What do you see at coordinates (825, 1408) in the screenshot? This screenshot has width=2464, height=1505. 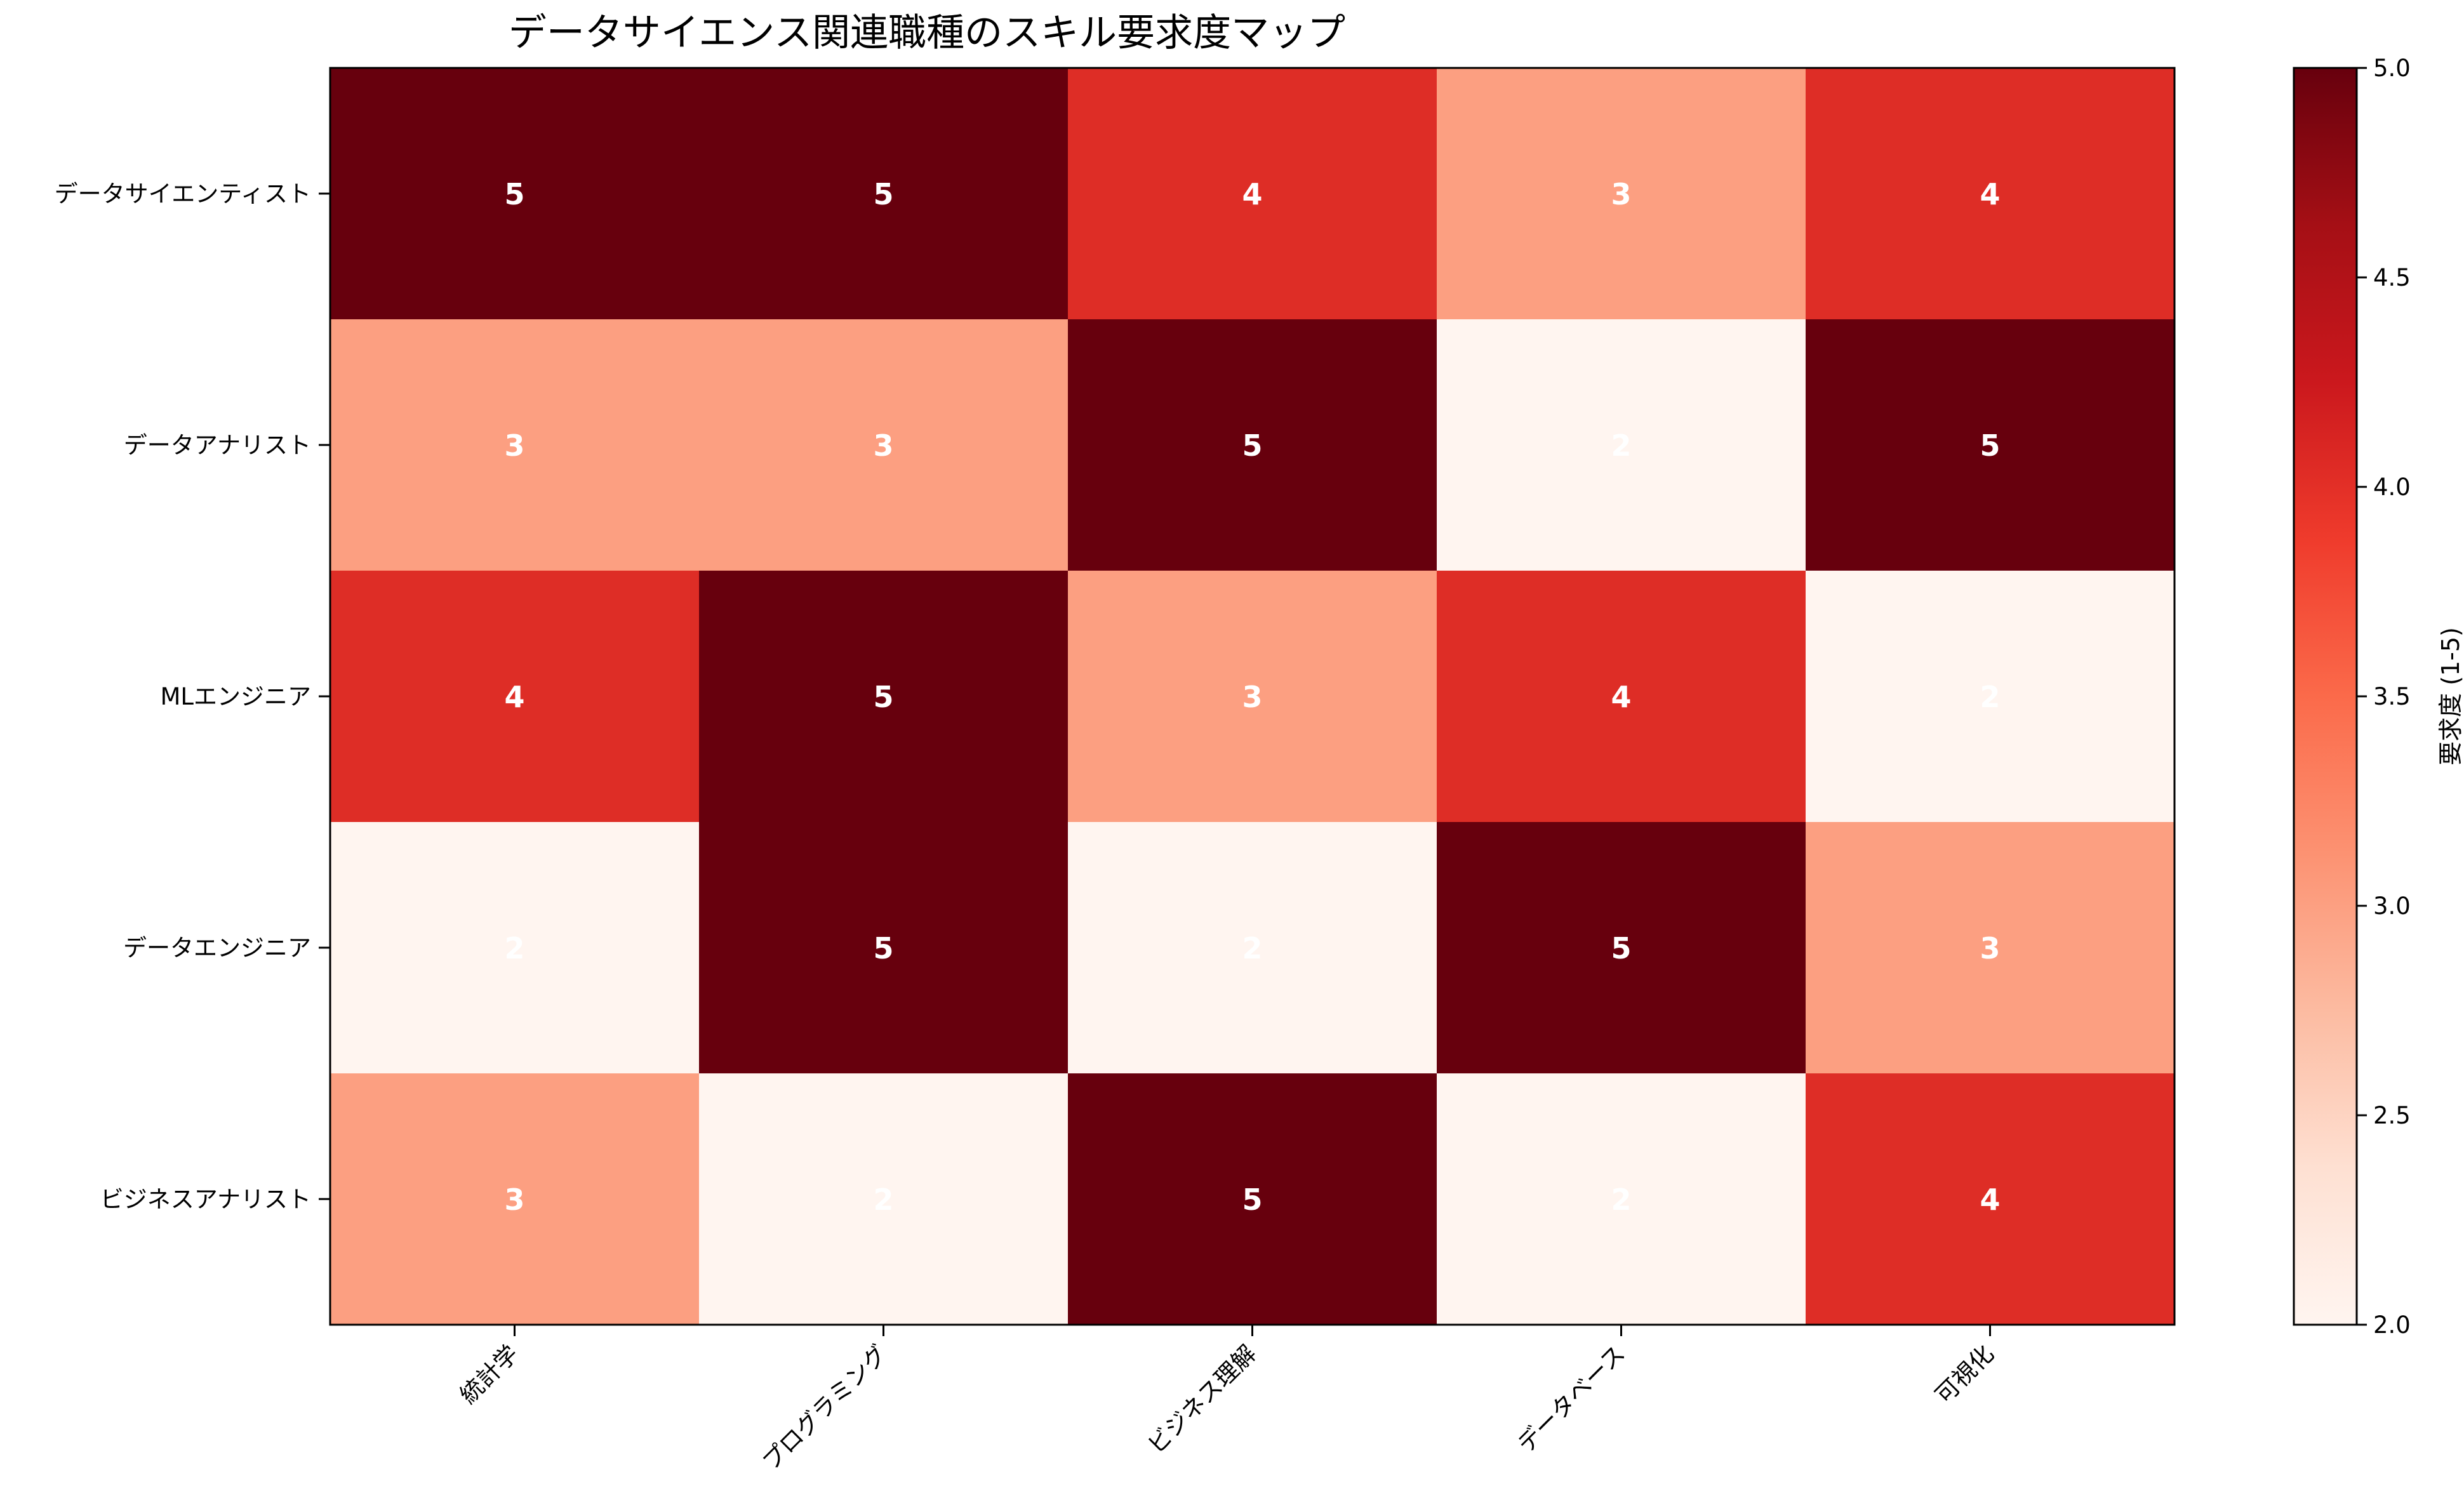 I see `x-tick-label: プログラミング` at bounding box center [825, 1408].